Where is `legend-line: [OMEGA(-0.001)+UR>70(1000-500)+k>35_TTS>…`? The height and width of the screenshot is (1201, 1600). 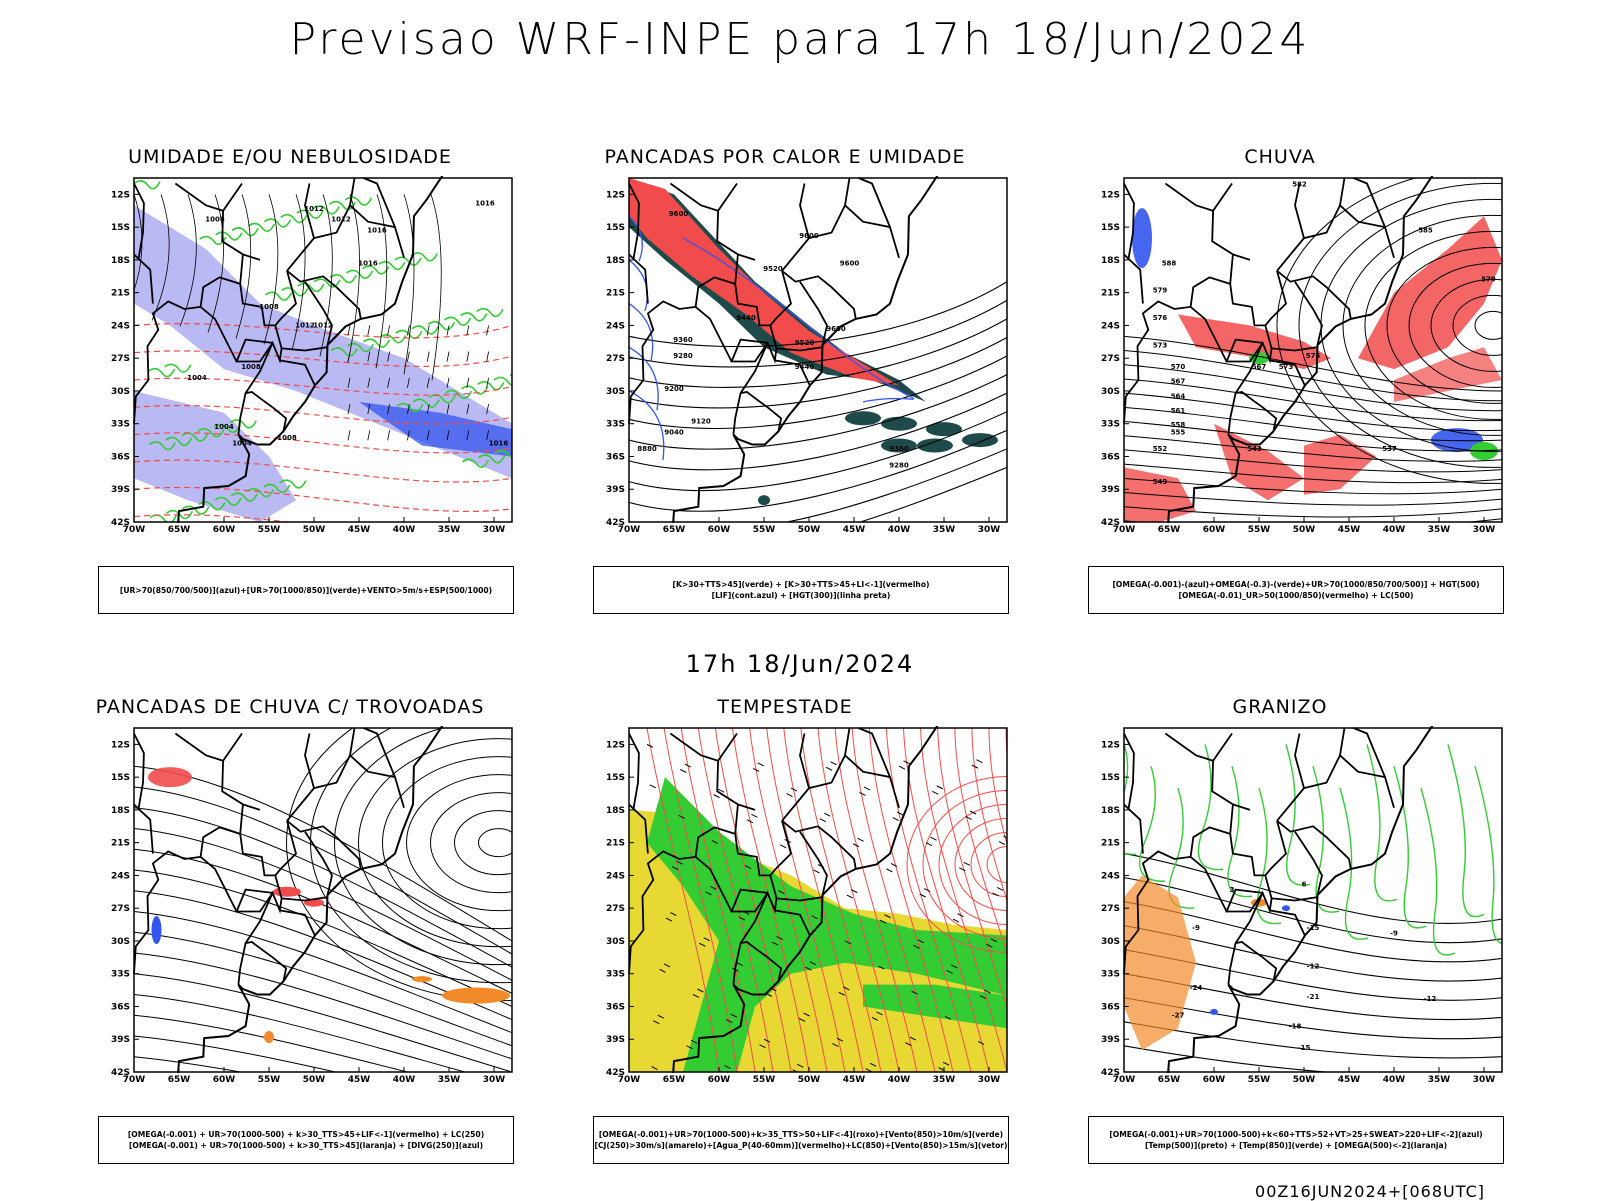
legend-line: [OMEGA(-0.001)+UR>70(1000-500)+k>35_TTS>… is located at coordinates (801, 1134).